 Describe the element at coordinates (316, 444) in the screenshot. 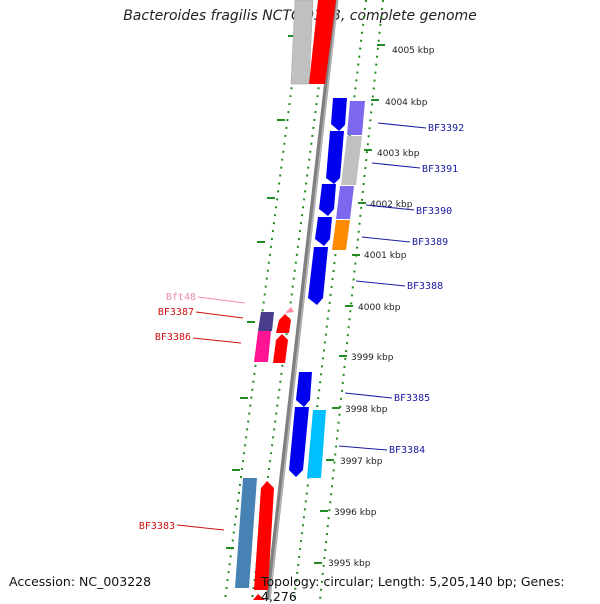

I see `gene-cyan` at that location.